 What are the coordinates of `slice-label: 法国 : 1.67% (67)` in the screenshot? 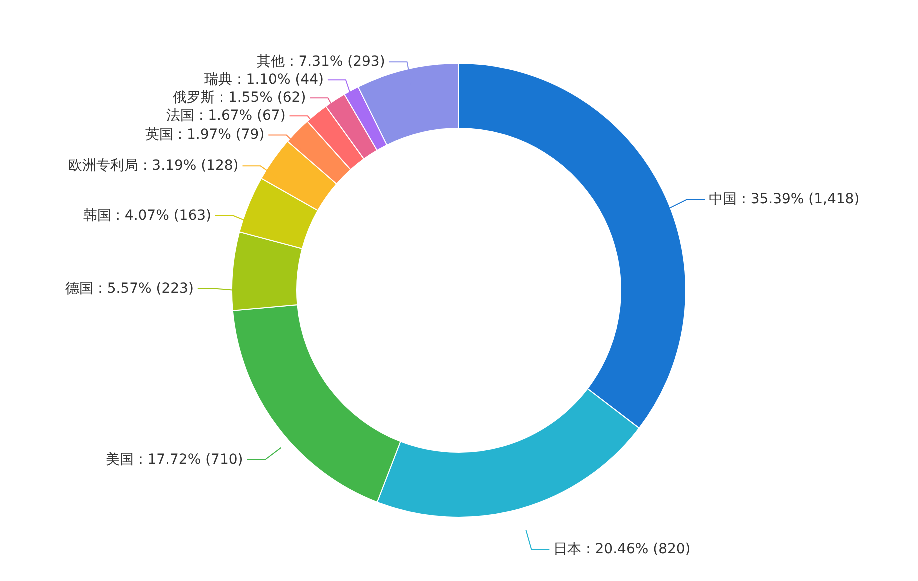 It's located at (226, 116).